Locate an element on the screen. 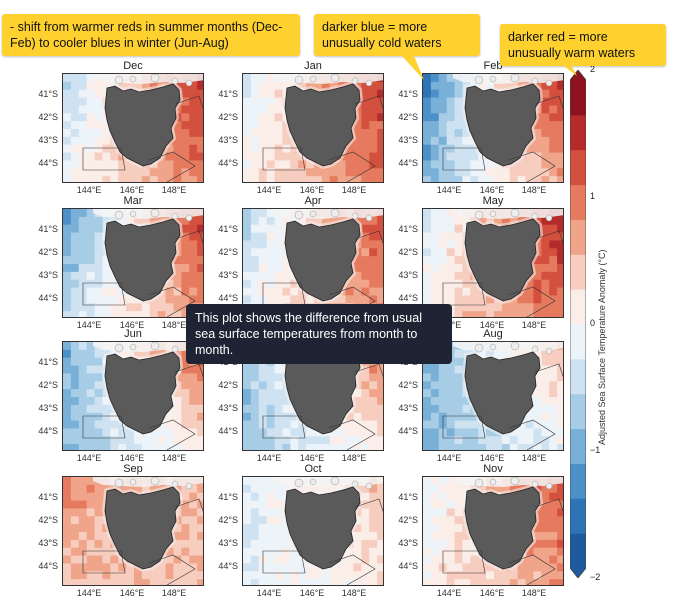 The width and height of the screenshot is (680, 611). longitude-label: 144°E is located at coordinates (269, 593).